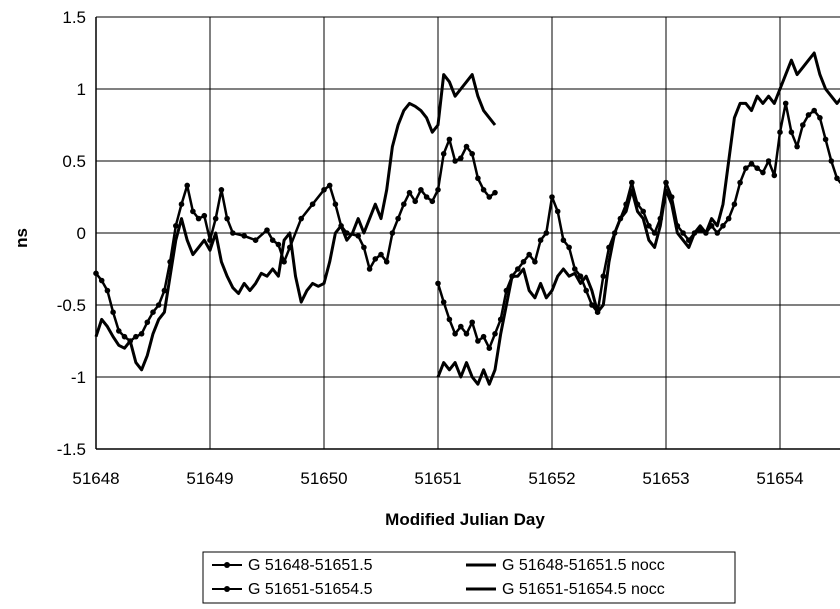 The height and width of the screenshot is (609, 840). Describe the element at coordinates (78, 377) in the screenshot. I see `y-tick-label: -1` at that location.